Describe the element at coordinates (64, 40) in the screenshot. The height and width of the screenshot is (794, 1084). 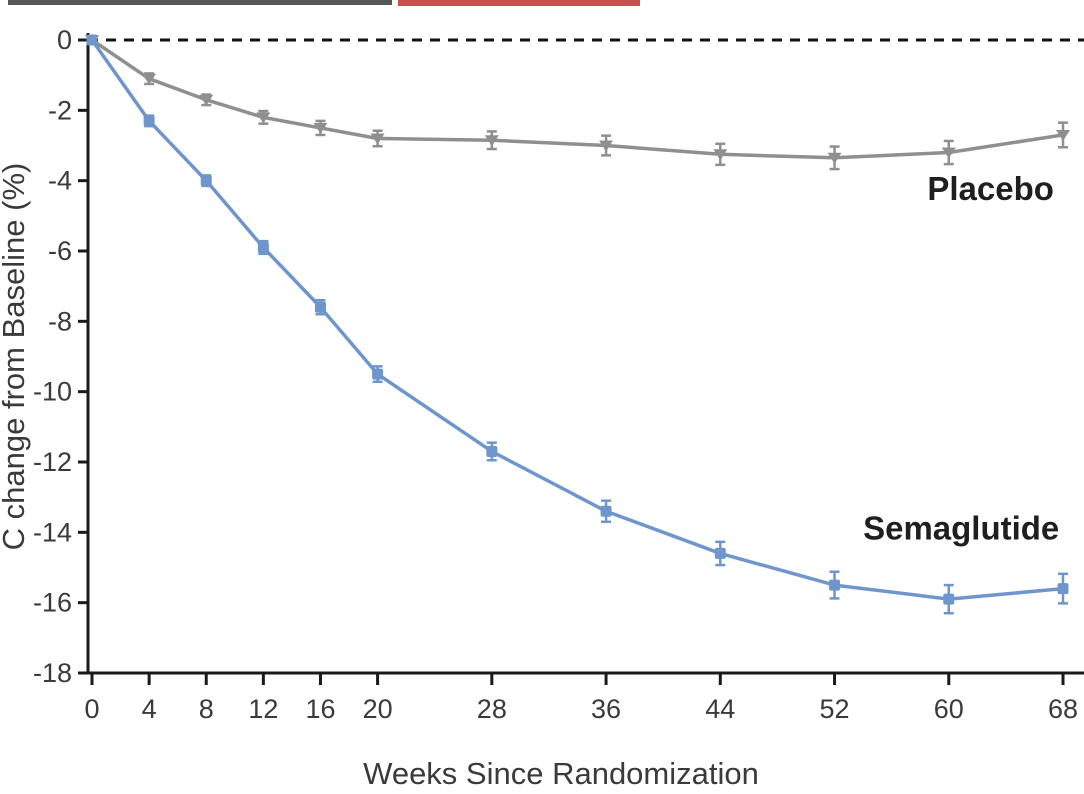
I see `y-tick-label: 0` at that location.